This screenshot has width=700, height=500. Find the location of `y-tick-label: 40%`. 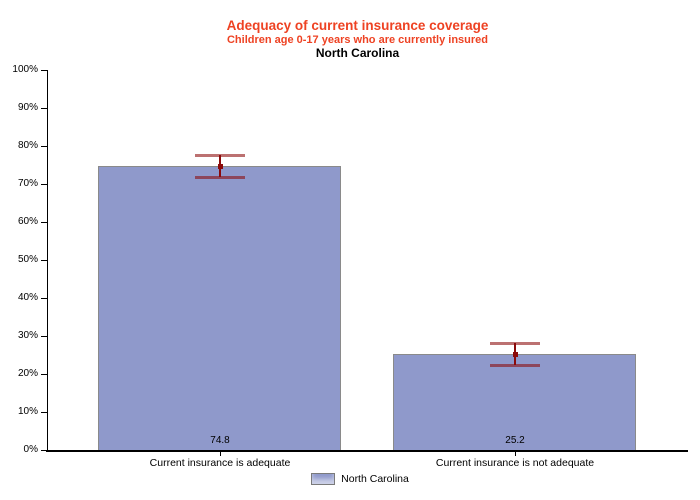

y-tick-label: 40% is located at coordinates (27, 297).